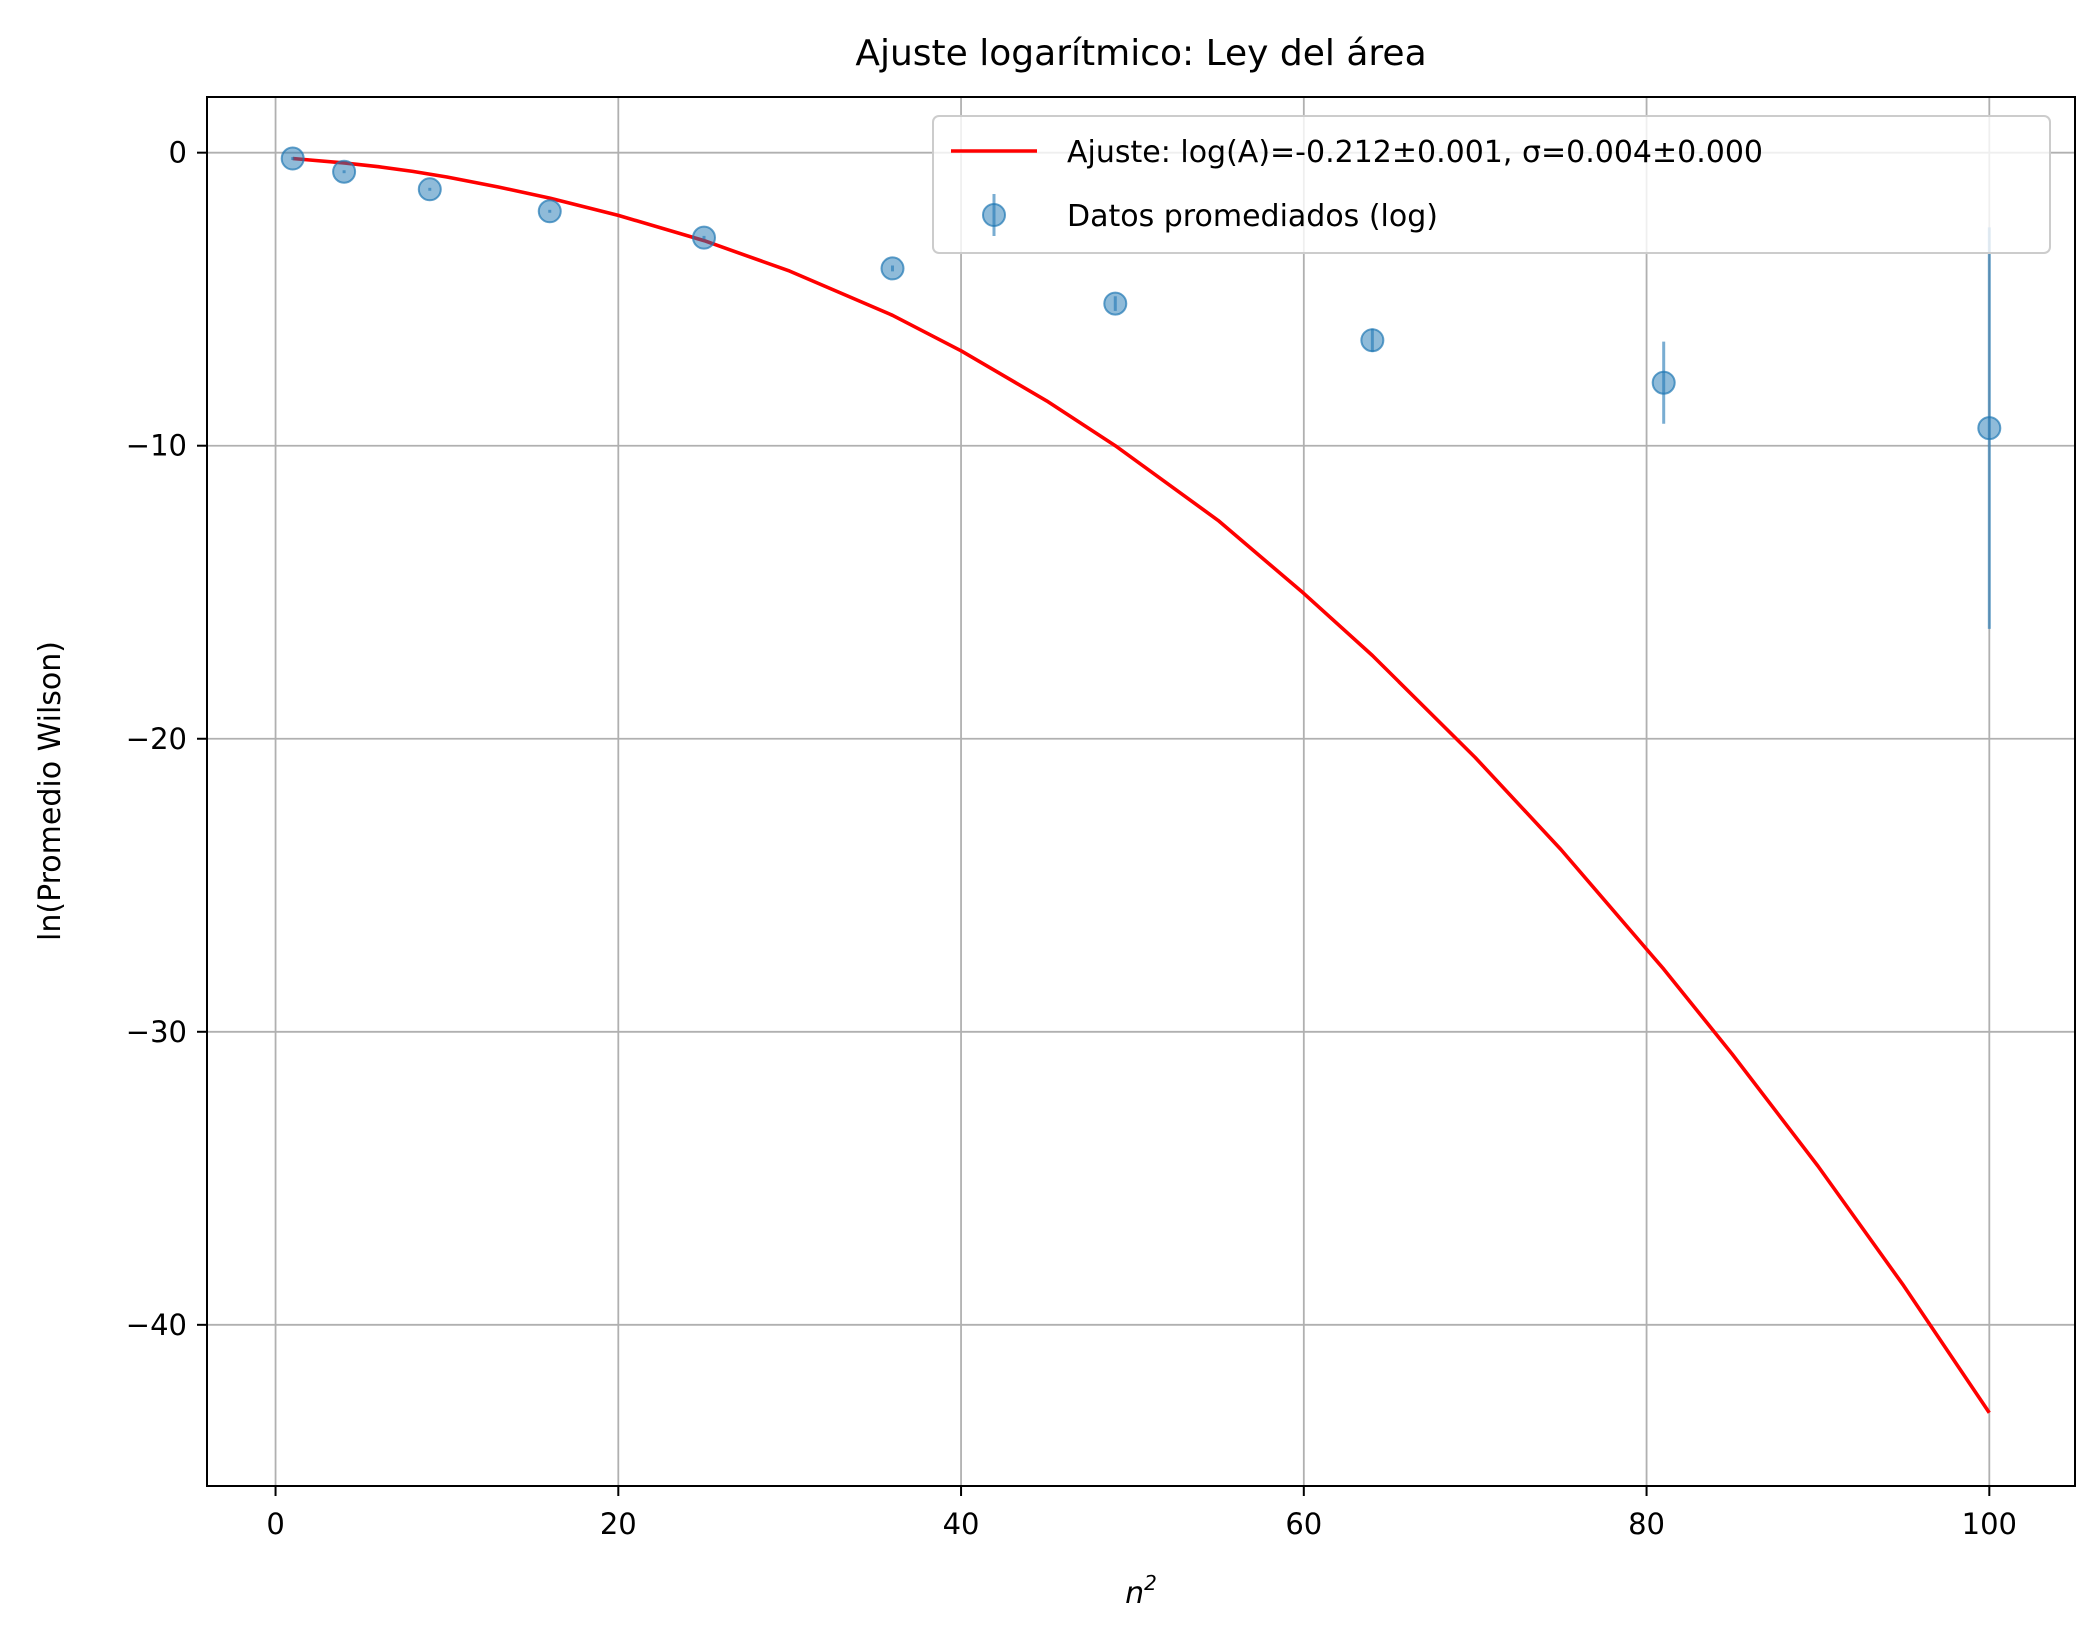  I want to click on x-tick-label: 80, so click(1646, 1524).